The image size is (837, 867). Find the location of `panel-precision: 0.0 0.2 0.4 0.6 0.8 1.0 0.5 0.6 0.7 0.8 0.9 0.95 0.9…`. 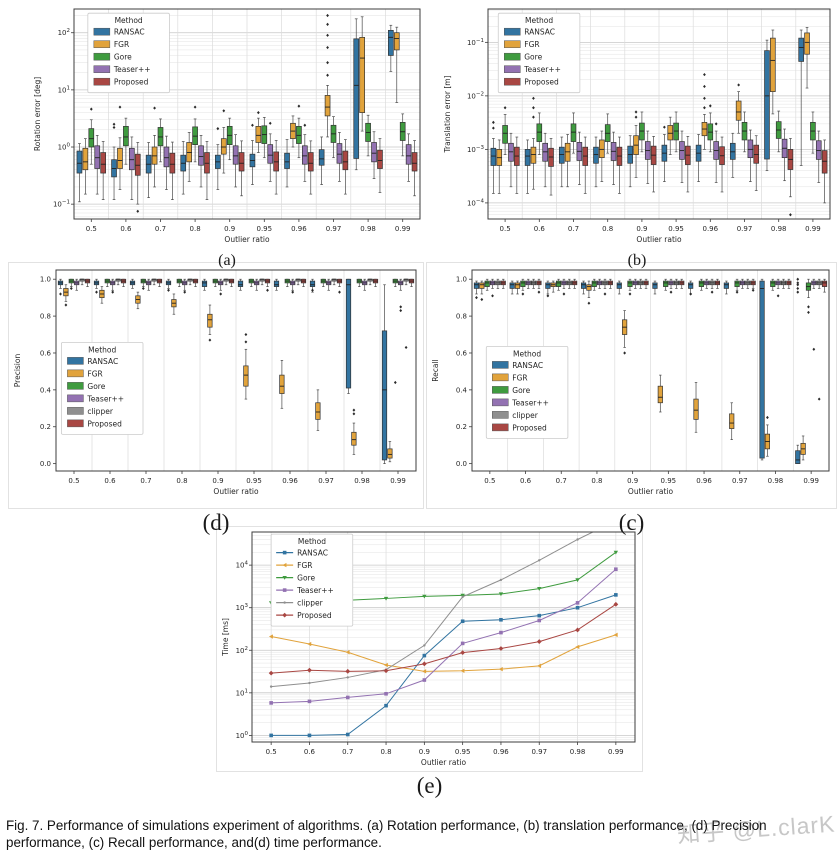

panel-precision: 0.0 0.2 0.4 0.6 0.8 1.0 0.5 0.6 0.7 0.8 0.9 0.95 0.9… is located at coordinates (216, 385).